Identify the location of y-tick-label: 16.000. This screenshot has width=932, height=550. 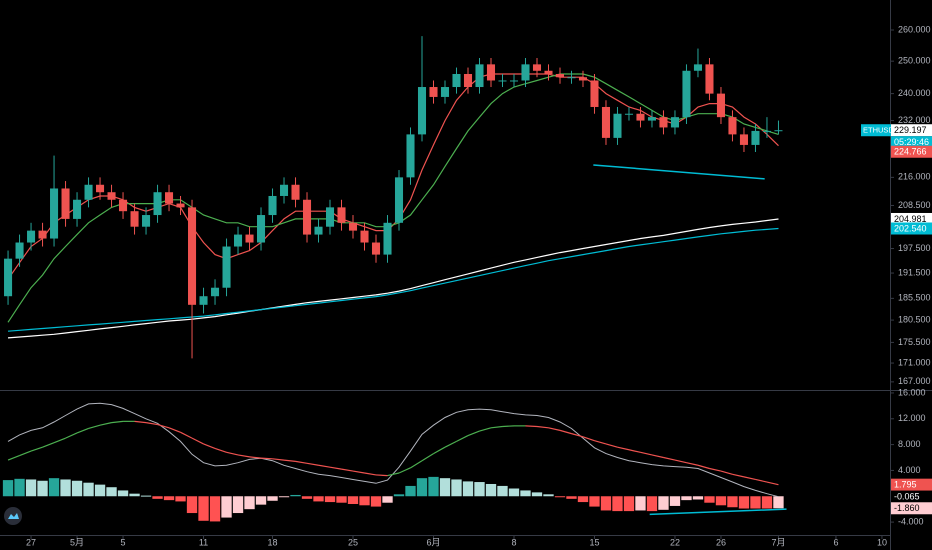
(912, 392).